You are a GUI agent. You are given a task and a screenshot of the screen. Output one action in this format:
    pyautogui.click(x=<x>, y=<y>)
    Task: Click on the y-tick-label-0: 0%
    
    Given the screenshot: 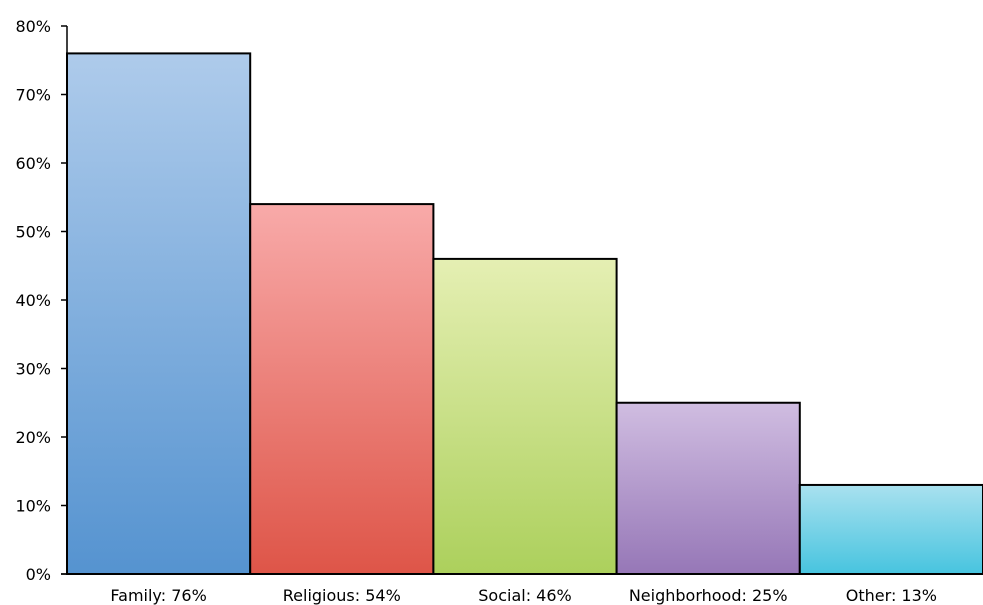 What is the action you would take?
    pyautogui.click(x=38, y=574)
    